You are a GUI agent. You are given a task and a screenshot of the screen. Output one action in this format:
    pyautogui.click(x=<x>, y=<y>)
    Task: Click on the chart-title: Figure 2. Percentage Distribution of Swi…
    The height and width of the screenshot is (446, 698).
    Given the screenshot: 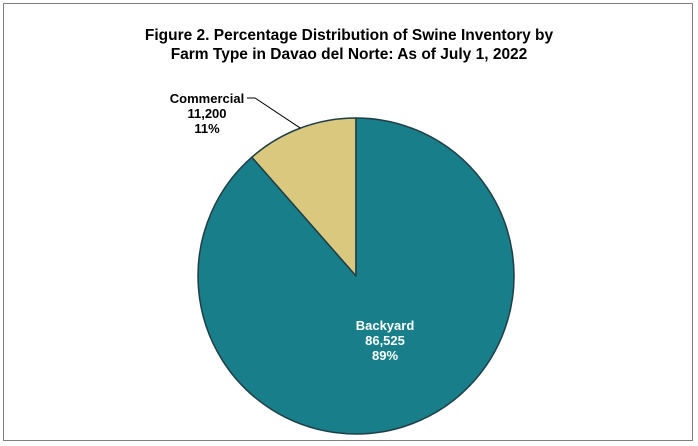 What is the action you would take?
    pyautogui.click(x=349, y=45)
    